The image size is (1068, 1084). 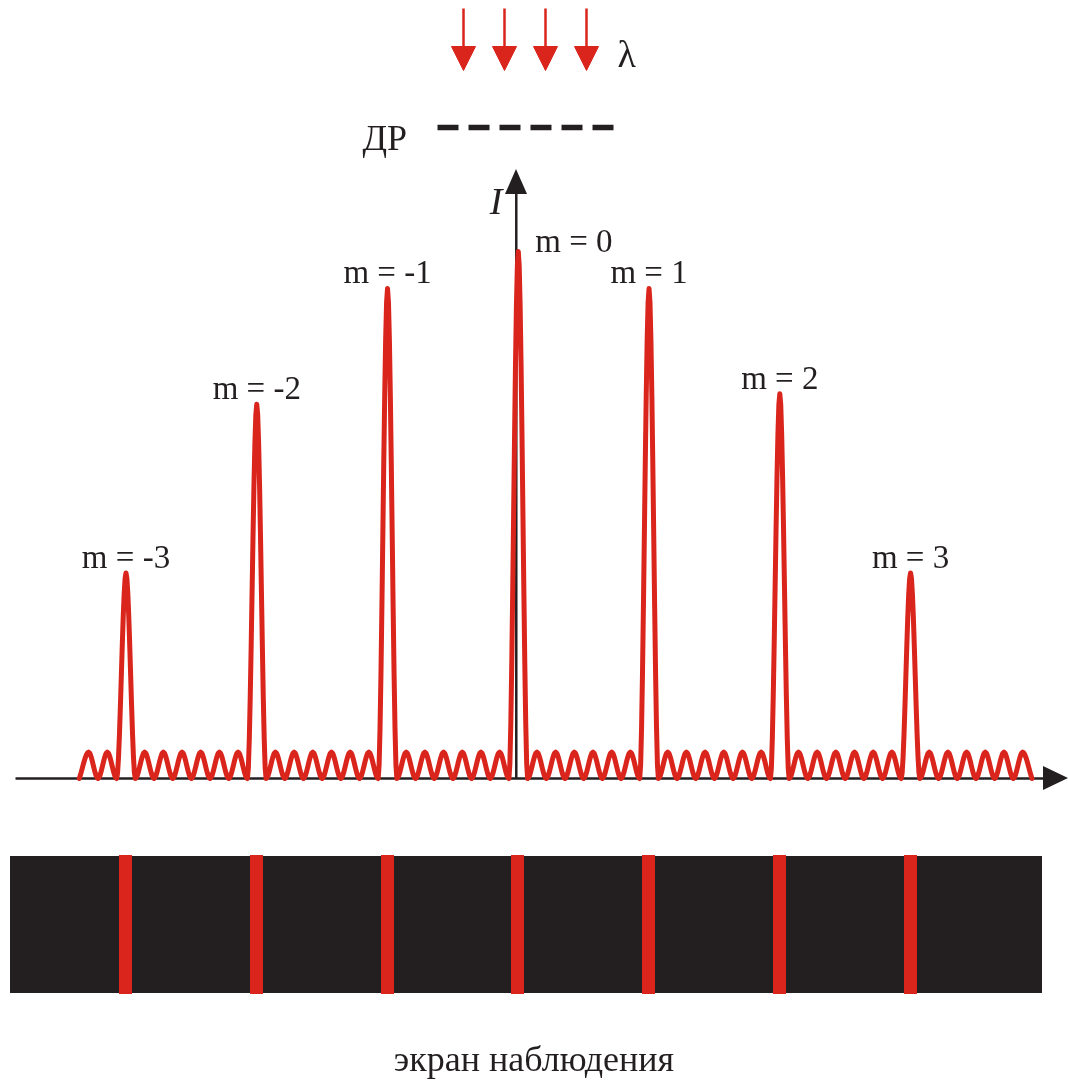 What do you see at coordinates (649, 272) in the screenshot?
I see `annotation: m = 1` at bounding box center [649, 272].